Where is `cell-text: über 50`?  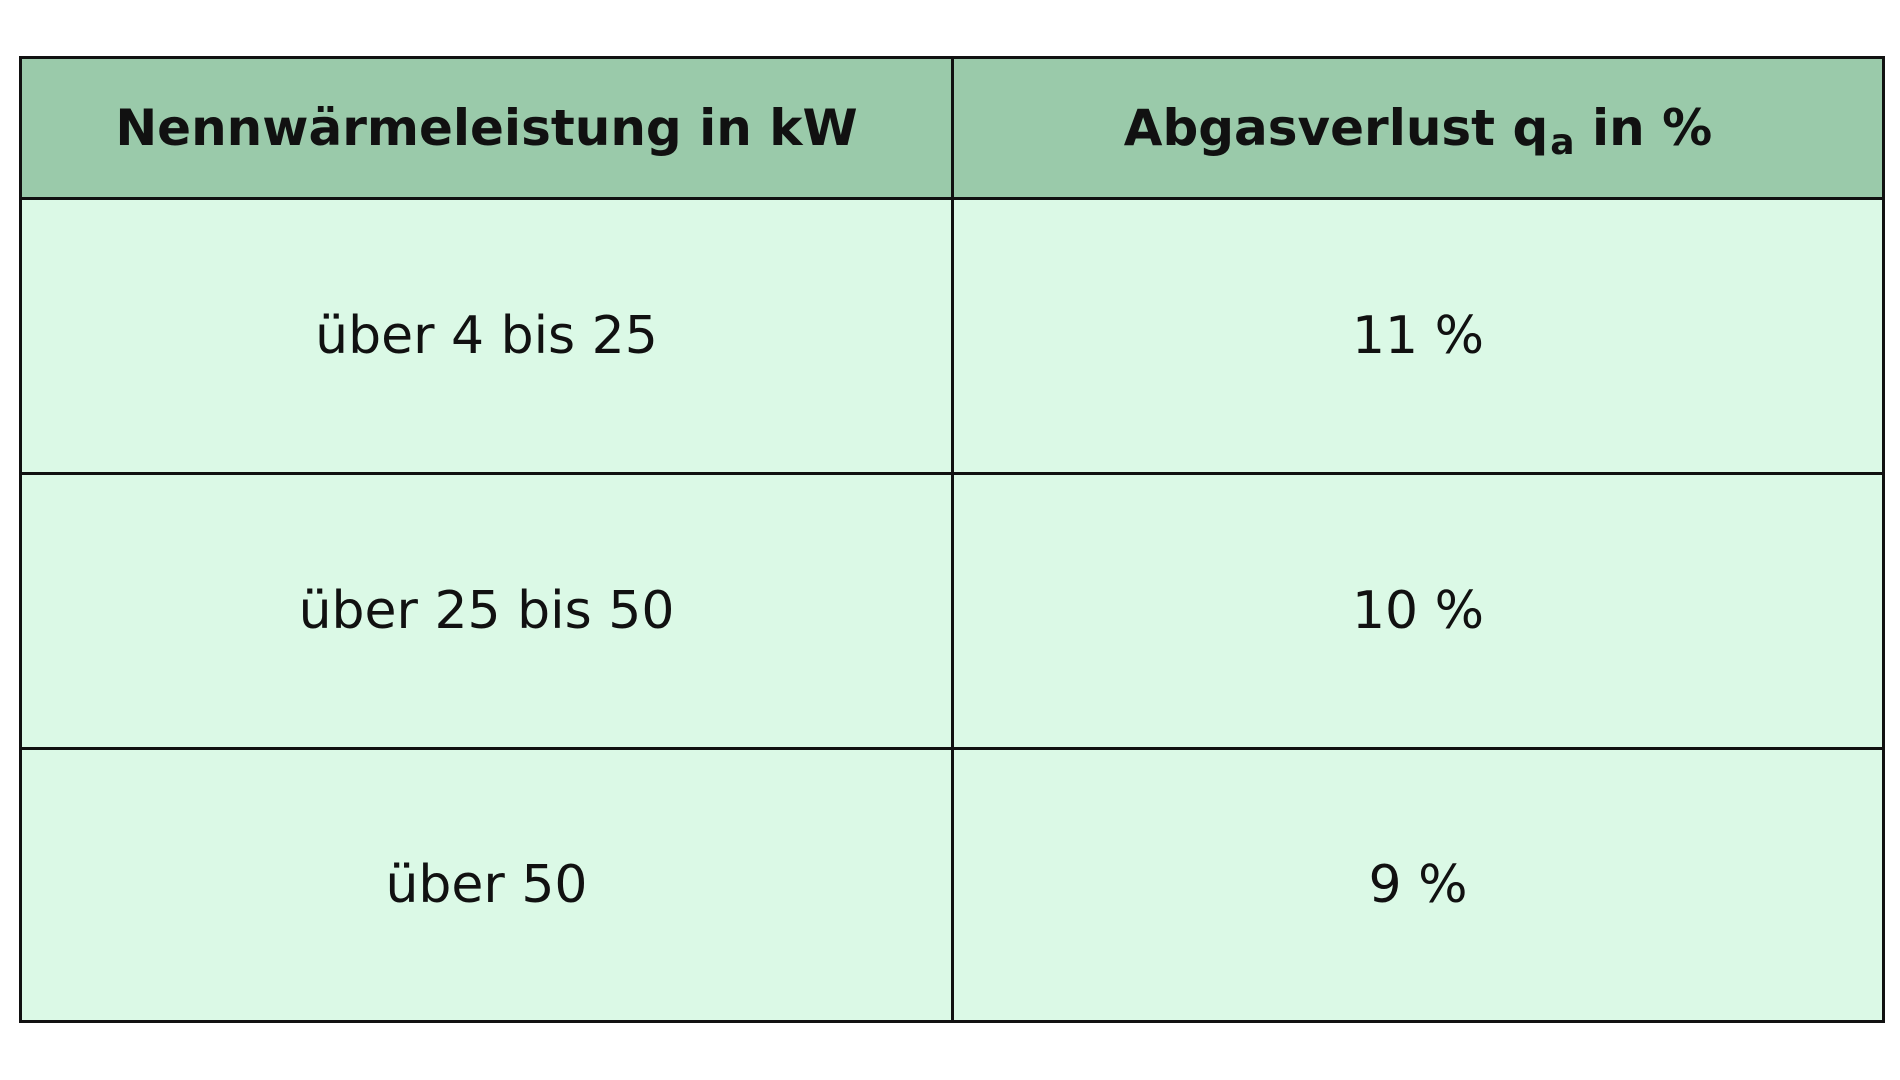
cell-text: über 50 is located at coordinates (486, 885).